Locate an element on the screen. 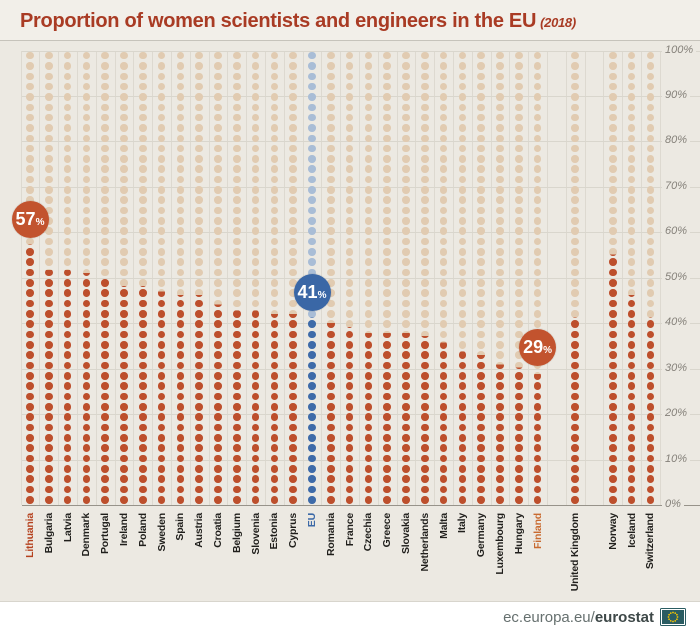  badge-finland: 29% is located at coordinates (538, 347).